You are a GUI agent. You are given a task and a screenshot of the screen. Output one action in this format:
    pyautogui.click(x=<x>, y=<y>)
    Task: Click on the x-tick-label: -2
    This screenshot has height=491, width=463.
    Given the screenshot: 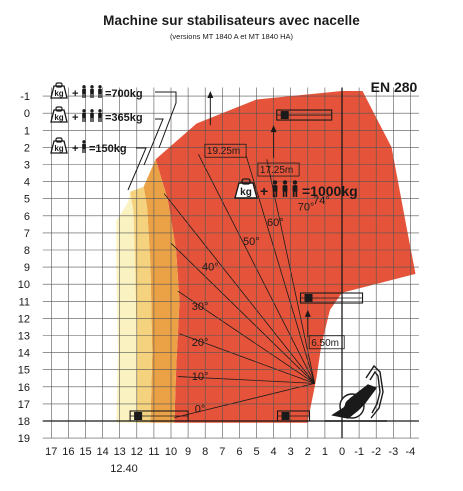 What is the action you would take?
    pyautogui.click(x=376, y=452)
    